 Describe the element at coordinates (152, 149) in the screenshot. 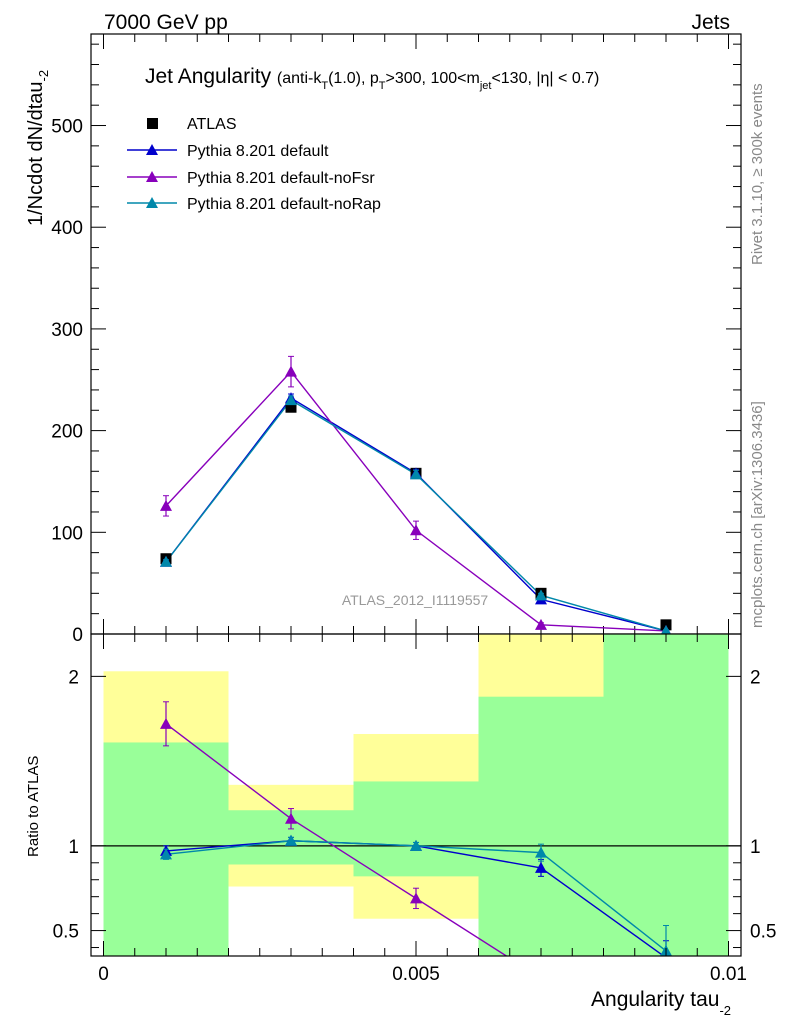

I see `legend-marker-default` at that location.